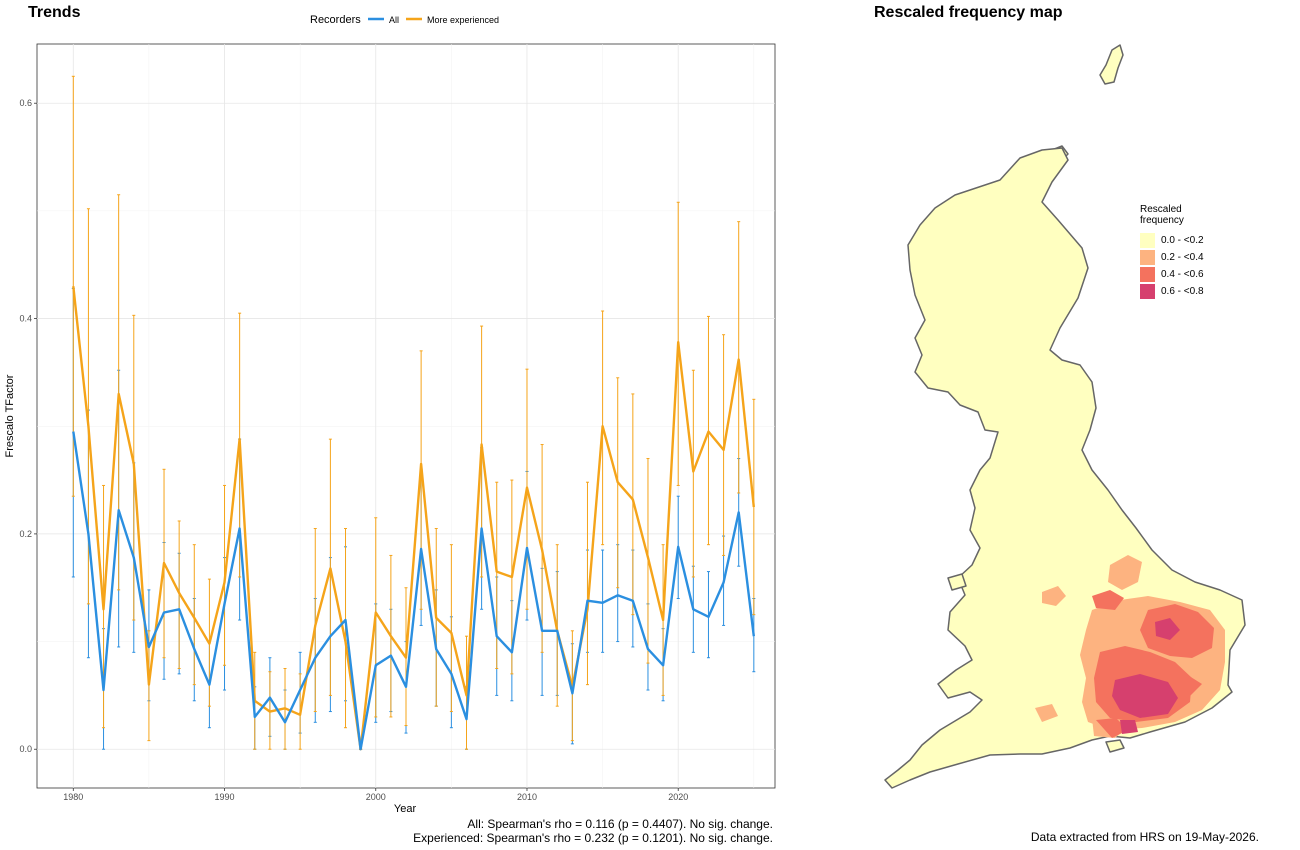 Image resolution: width=1300 pixels, height=850 pixels. What do you see at coordinates (54, 12) in the screenshot?
I see `trends-title: Trends` at bounding box center [54, 12].